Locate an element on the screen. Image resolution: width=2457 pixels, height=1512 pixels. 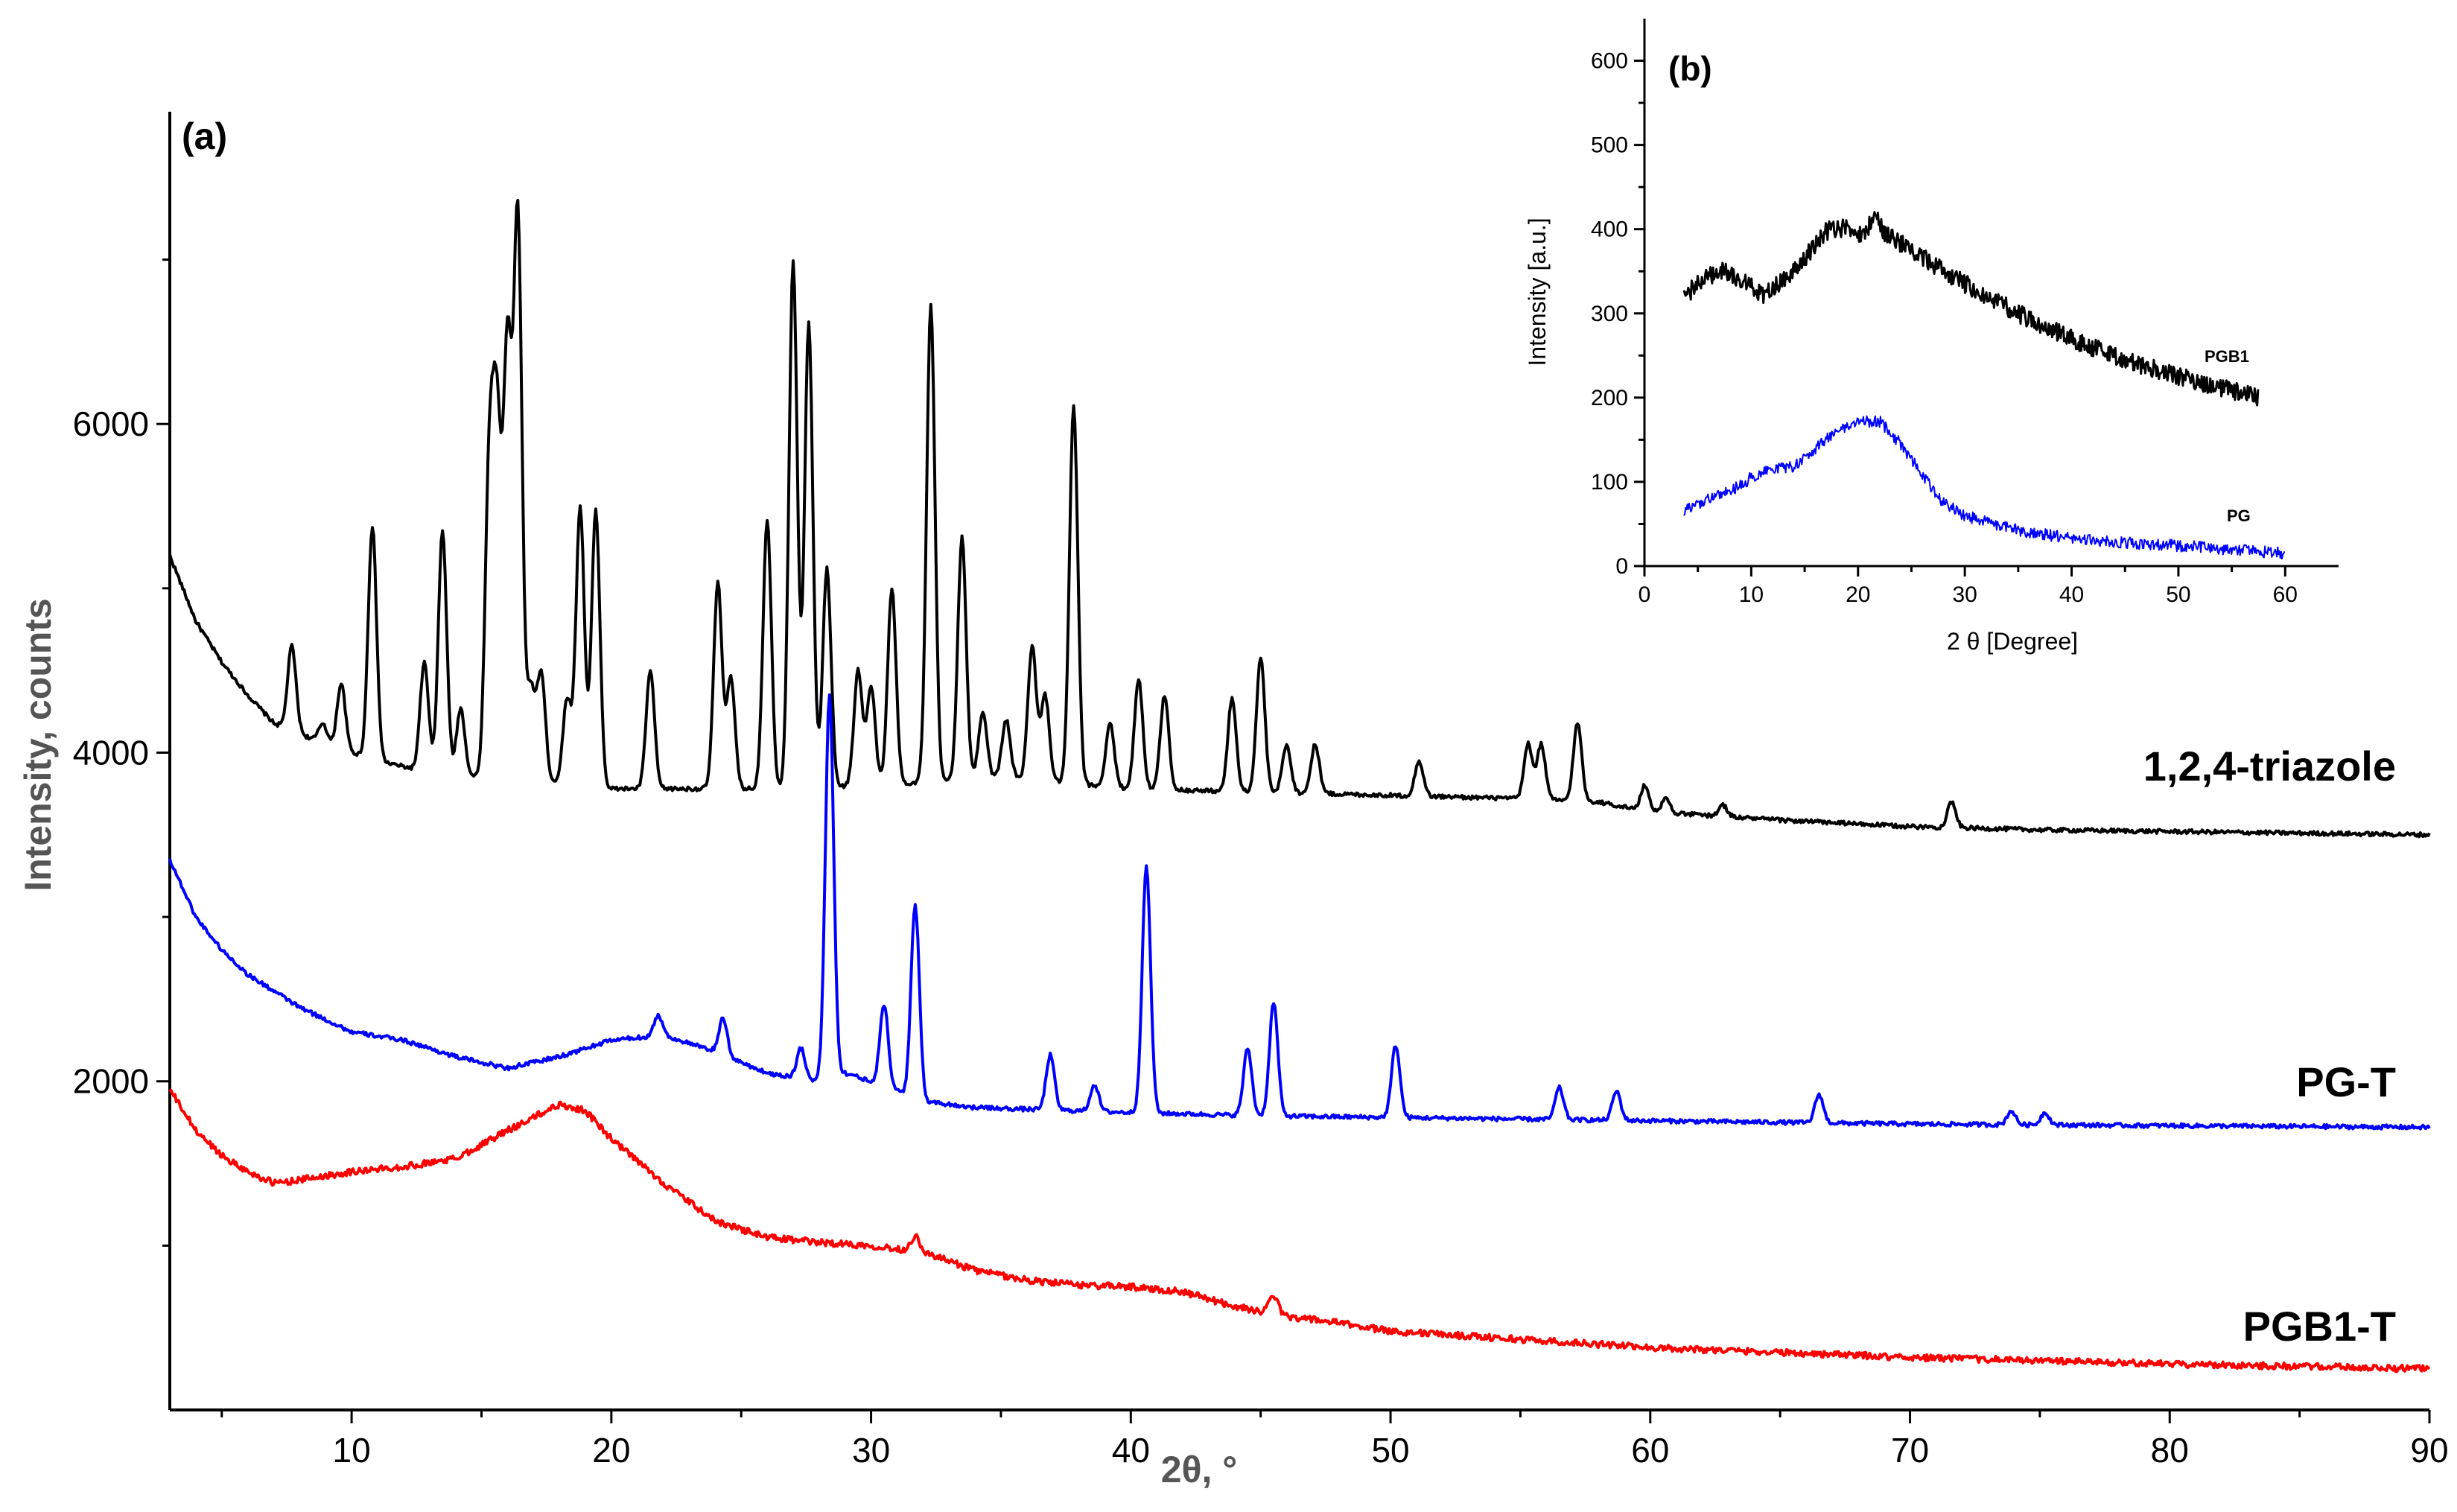
panel-a-x-tick-label: 50 is located at coordinates (1390, 1450).